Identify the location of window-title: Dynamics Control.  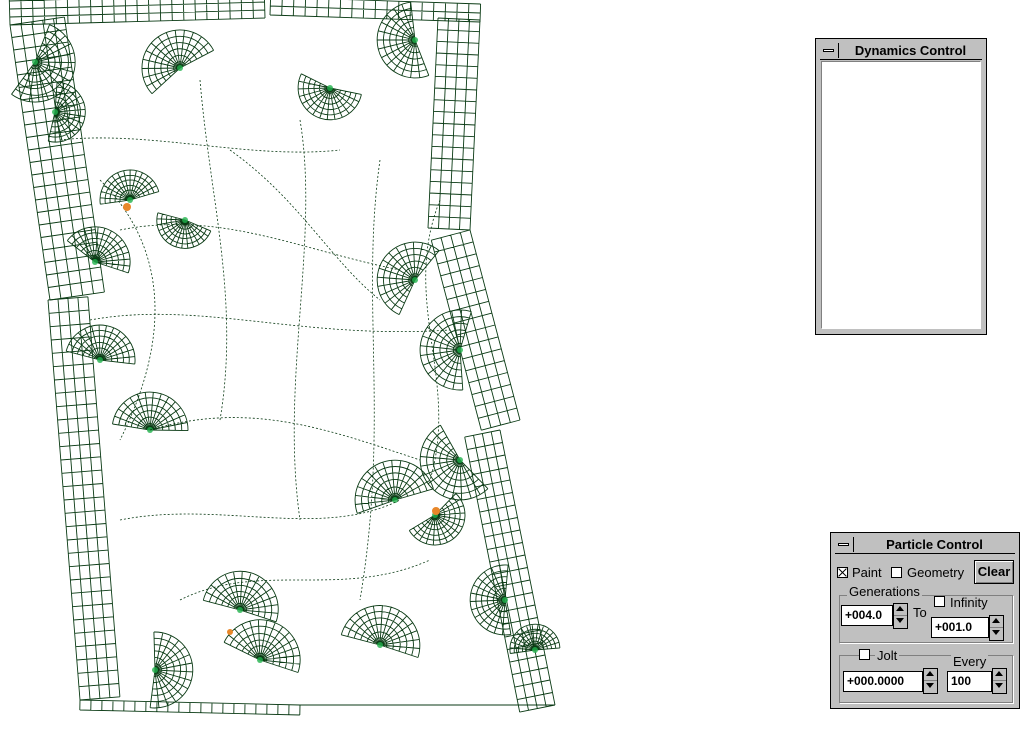
(910, 50).